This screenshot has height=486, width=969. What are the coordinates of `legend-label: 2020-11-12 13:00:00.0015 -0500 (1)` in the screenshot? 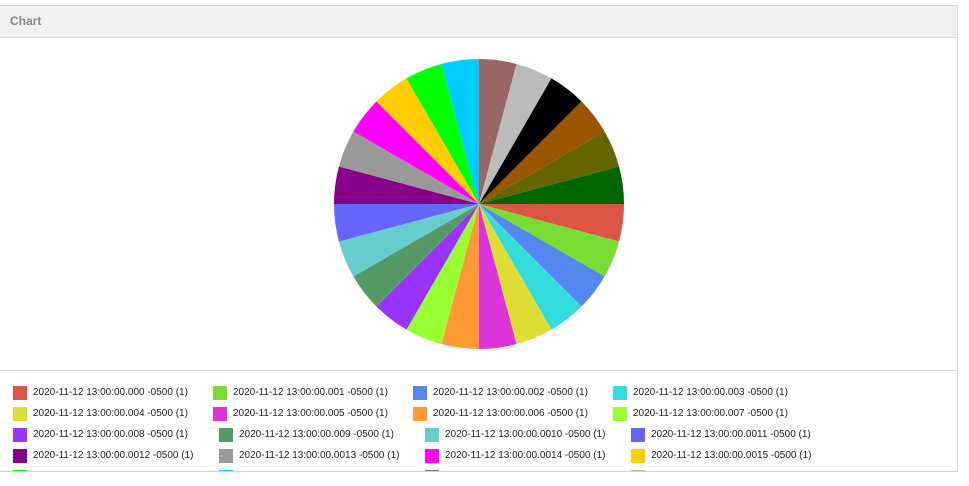 It's located at (731, 455).